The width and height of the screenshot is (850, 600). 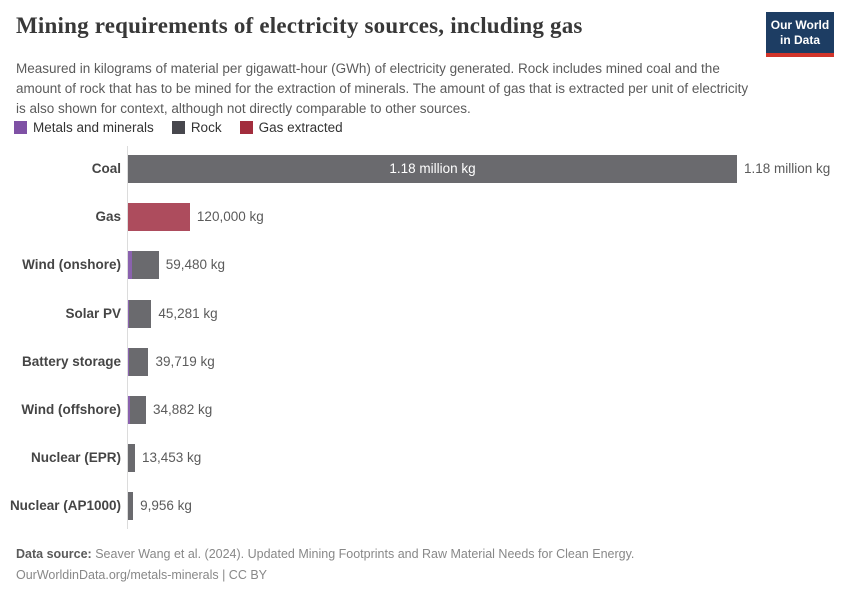 I want to click on chart-legend: Metals and minerals Rock Gas extracted, so click(x=178, y=127).